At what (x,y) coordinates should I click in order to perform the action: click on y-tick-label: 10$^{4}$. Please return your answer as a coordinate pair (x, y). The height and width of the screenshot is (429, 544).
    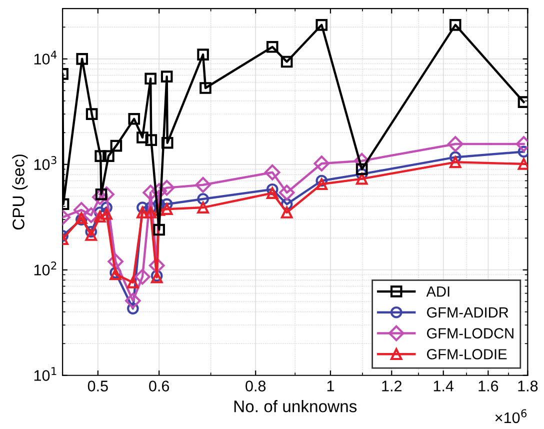
    Looking at the image, I should click on (45, 57).